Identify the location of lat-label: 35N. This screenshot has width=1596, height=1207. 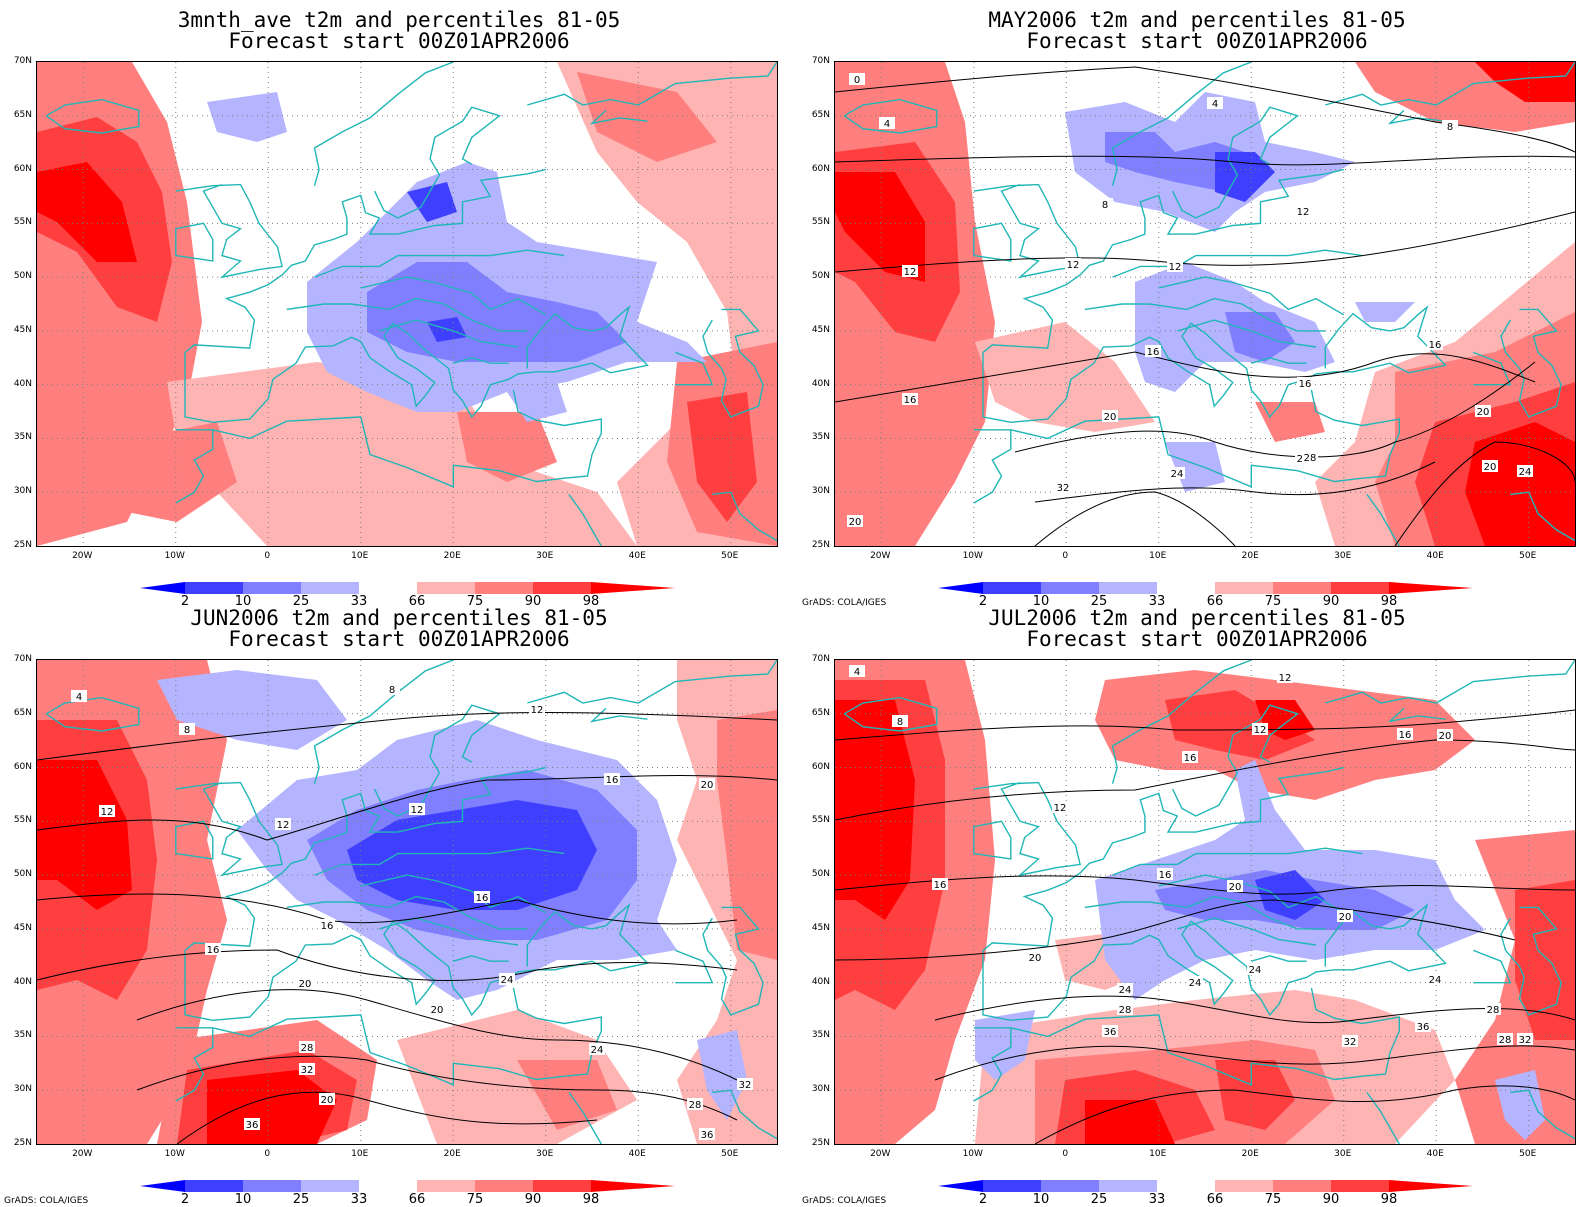
(820, 437).